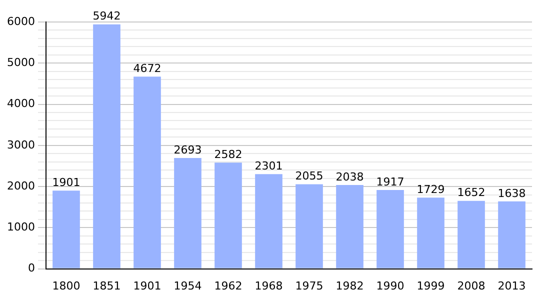 The width and height of the screenshot is (550, 300). What do you see at coordinates (66, 285) in the screenshot?
I see `x-tick-label: 1800` at bounding box center [66, 285].